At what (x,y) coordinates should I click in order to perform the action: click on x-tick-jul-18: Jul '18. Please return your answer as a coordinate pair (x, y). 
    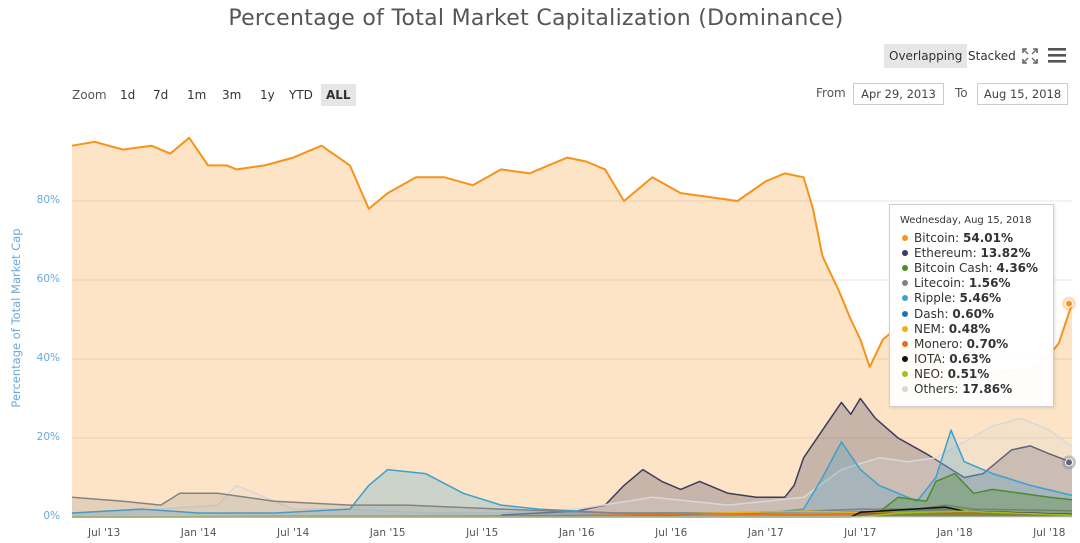
    Looking at the image, I should click on (1049, 533).